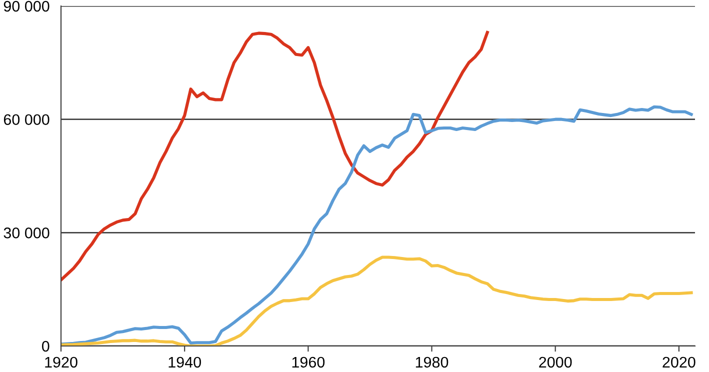 This screenshot has height=372, width=709. What do you see at coordinates (308, 362) in the screenshot?
I see `x-tick-label: 1960` at bounding box center [308, 362].